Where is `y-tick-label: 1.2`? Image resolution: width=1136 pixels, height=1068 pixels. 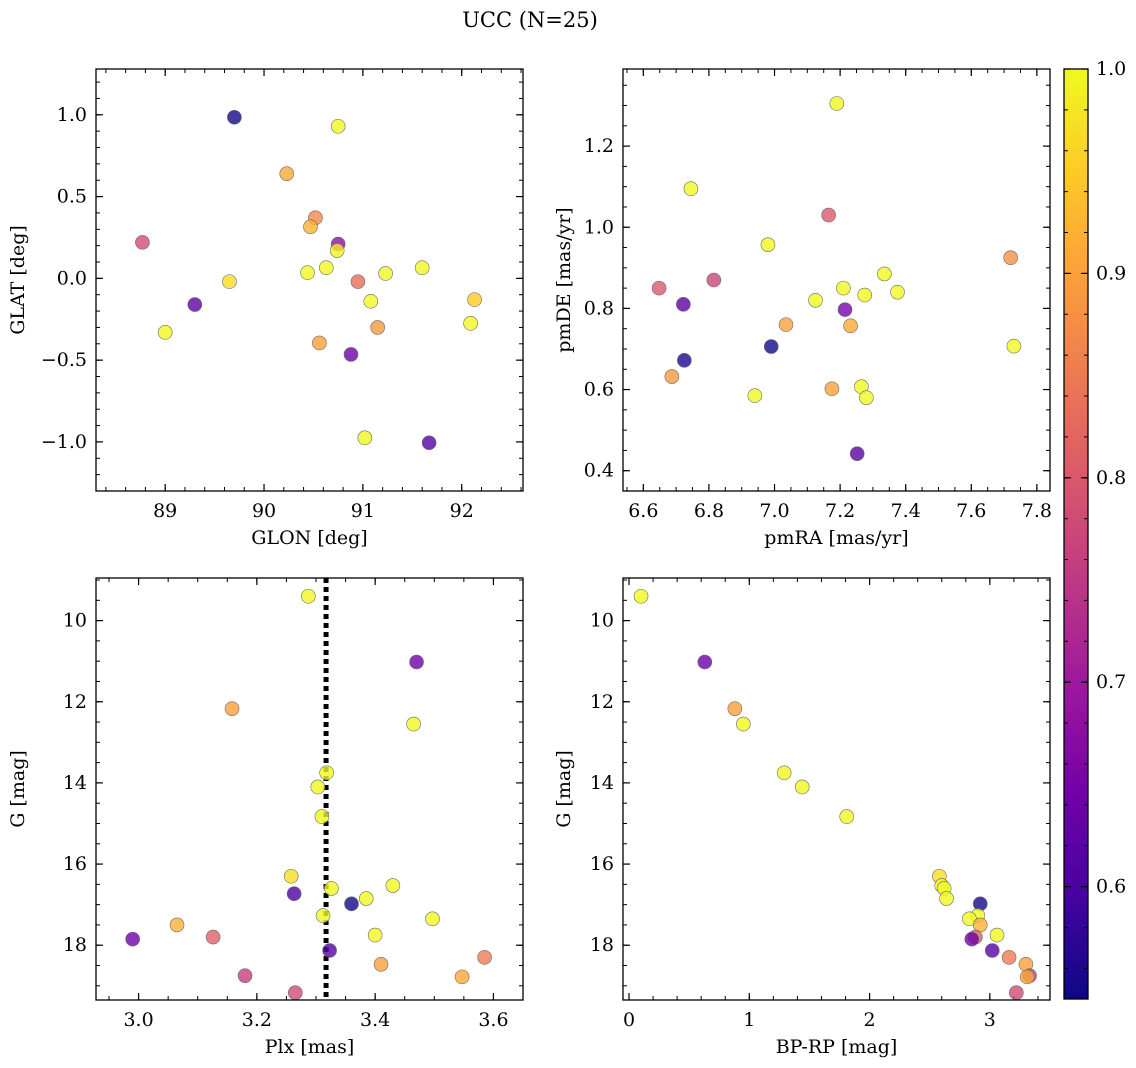
y-tick-label: 1.2 is located at coordinates (599, 146).